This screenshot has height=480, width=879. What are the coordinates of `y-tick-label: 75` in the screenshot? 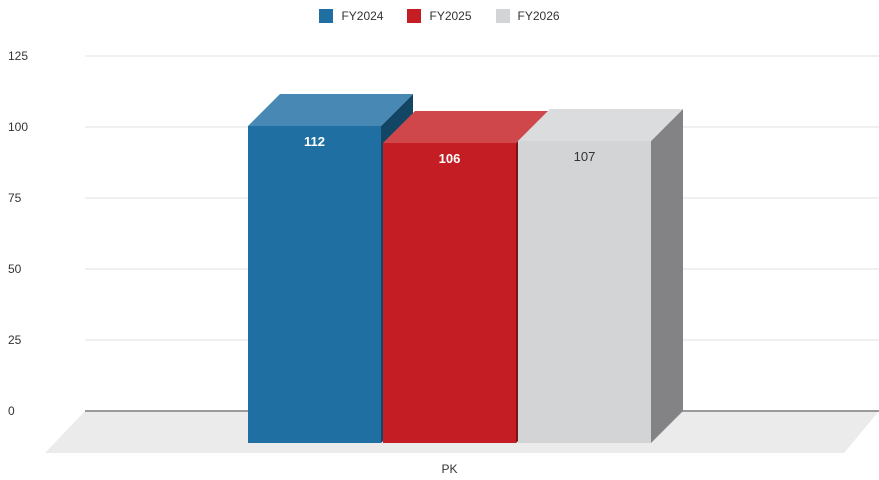 It's located at (15, 198).